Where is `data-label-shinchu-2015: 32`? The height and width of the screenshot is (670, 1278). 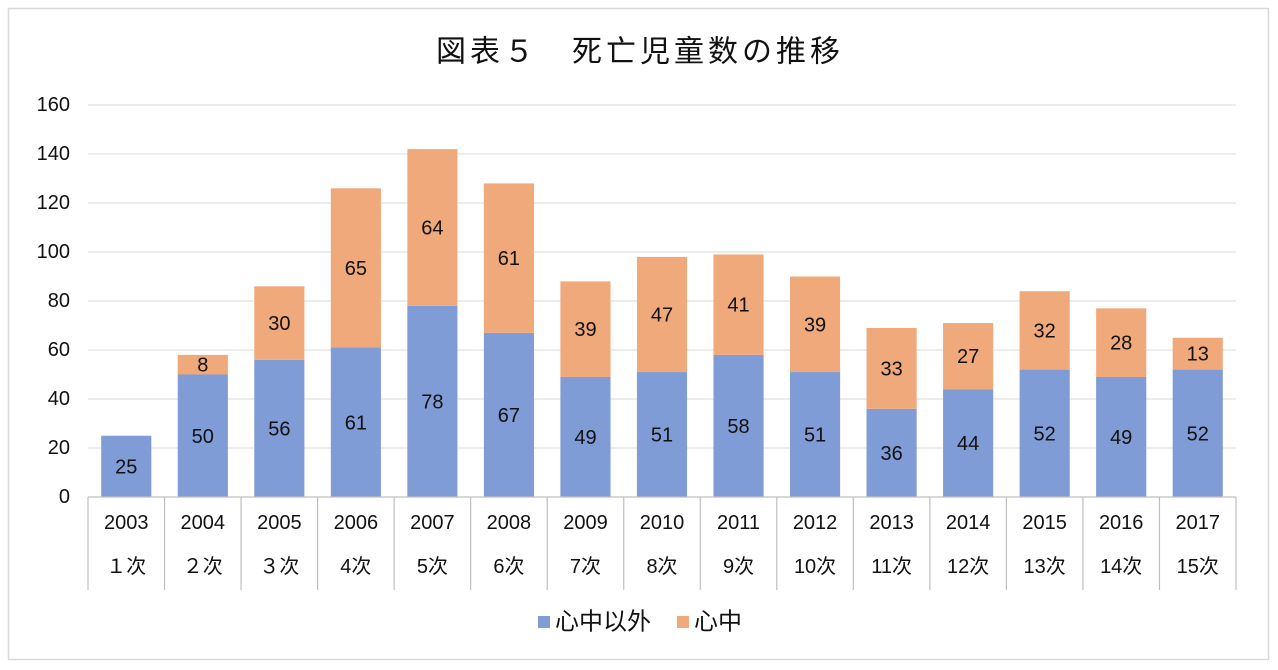 data-label-shinchu-2015: 32 is located at coordinates (1045, 331).